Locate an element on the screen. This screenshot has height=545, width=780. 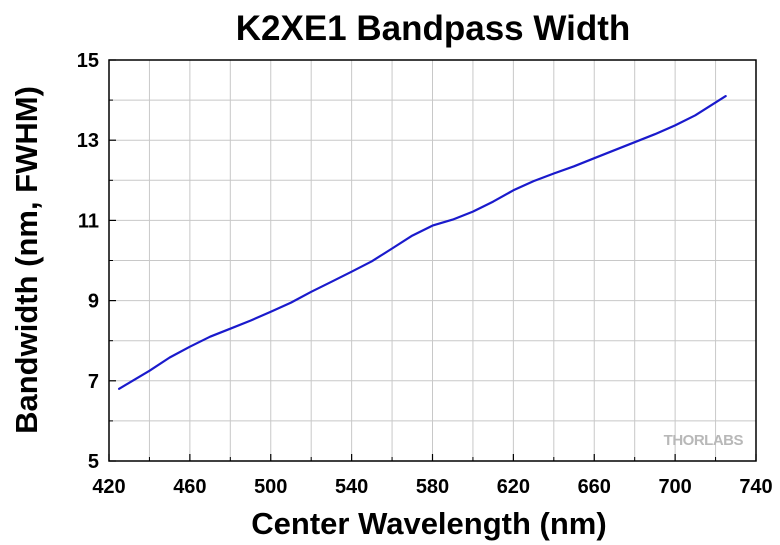
y-tick-label: 15 is located at coordinates (88, 61).